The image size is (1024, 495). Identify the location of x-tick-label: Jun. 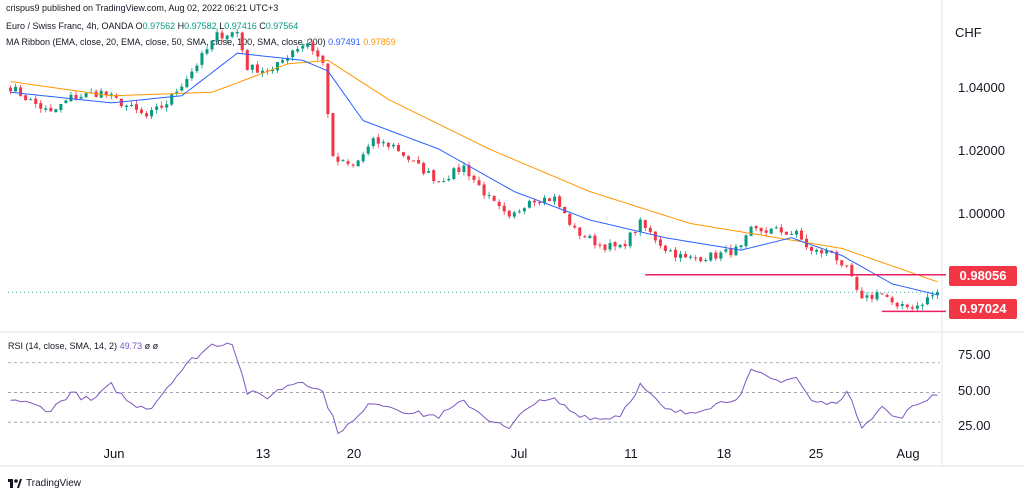
(114, 453).